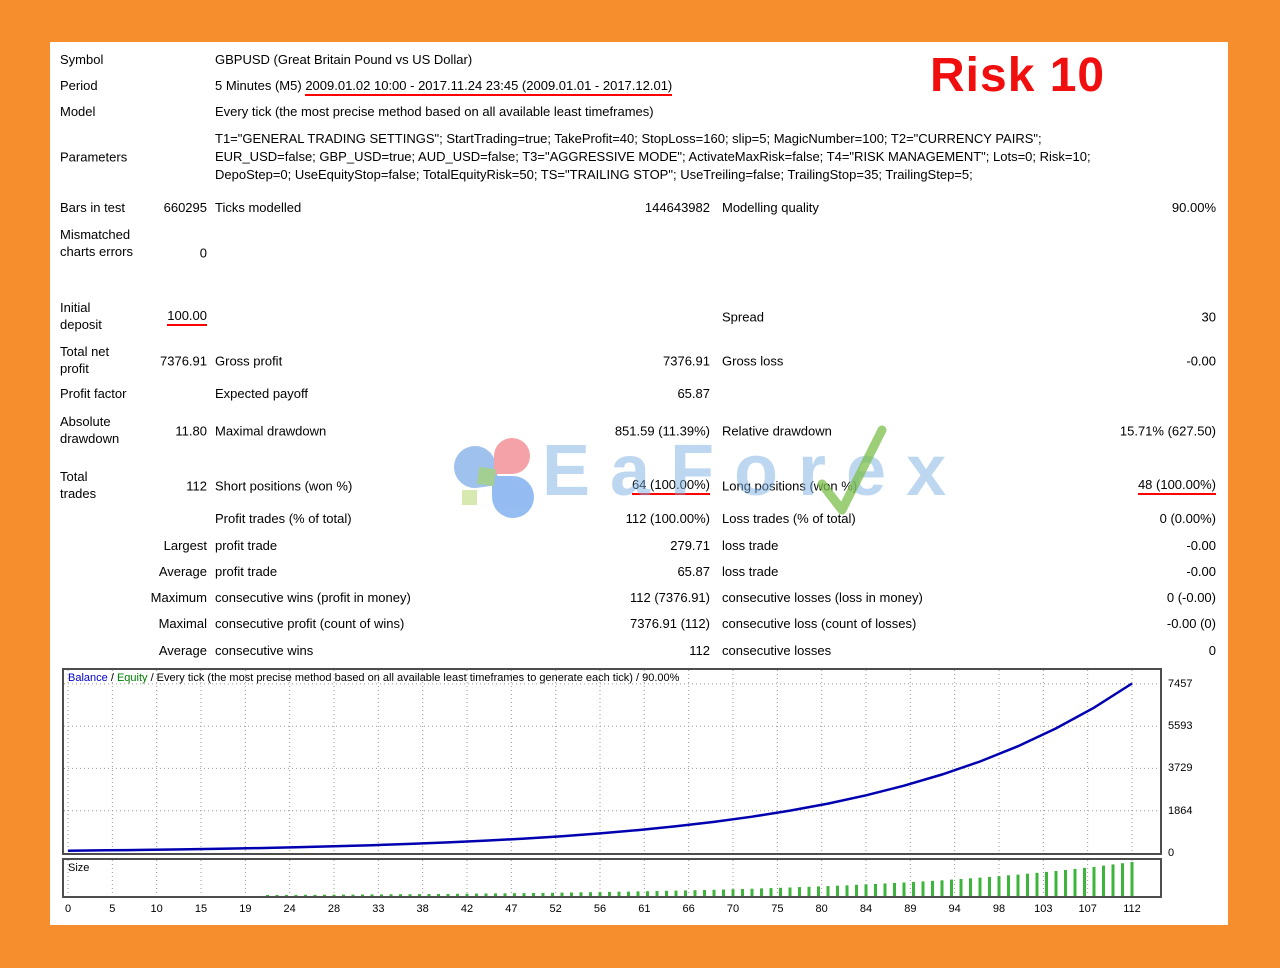 This screenshot has height=968, width=1280. I want to click on total-trades-label: Total trades, so click(78, 485).